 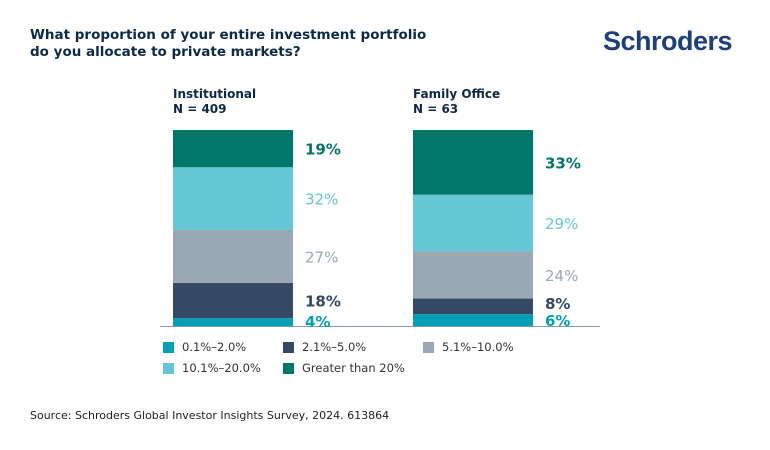 What do you see at coordinates (215, 94) in the screenshot?
I see `group-name: Institutional` at bounding box center [215, 94].